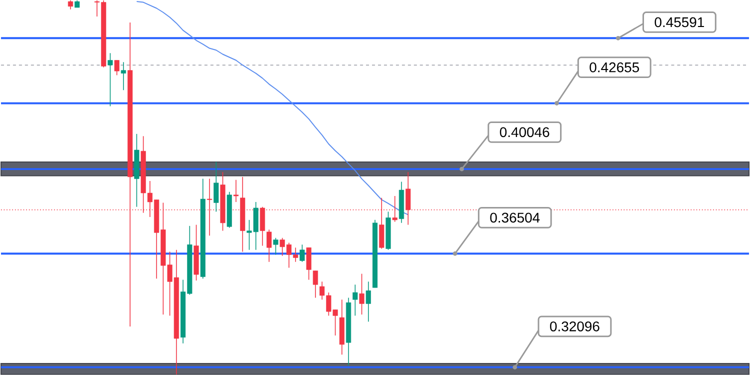  What do you see at coordinates (515, 217) in the screenshot?
I see `annotation: 0.36504` at bounding box center [515, 217].